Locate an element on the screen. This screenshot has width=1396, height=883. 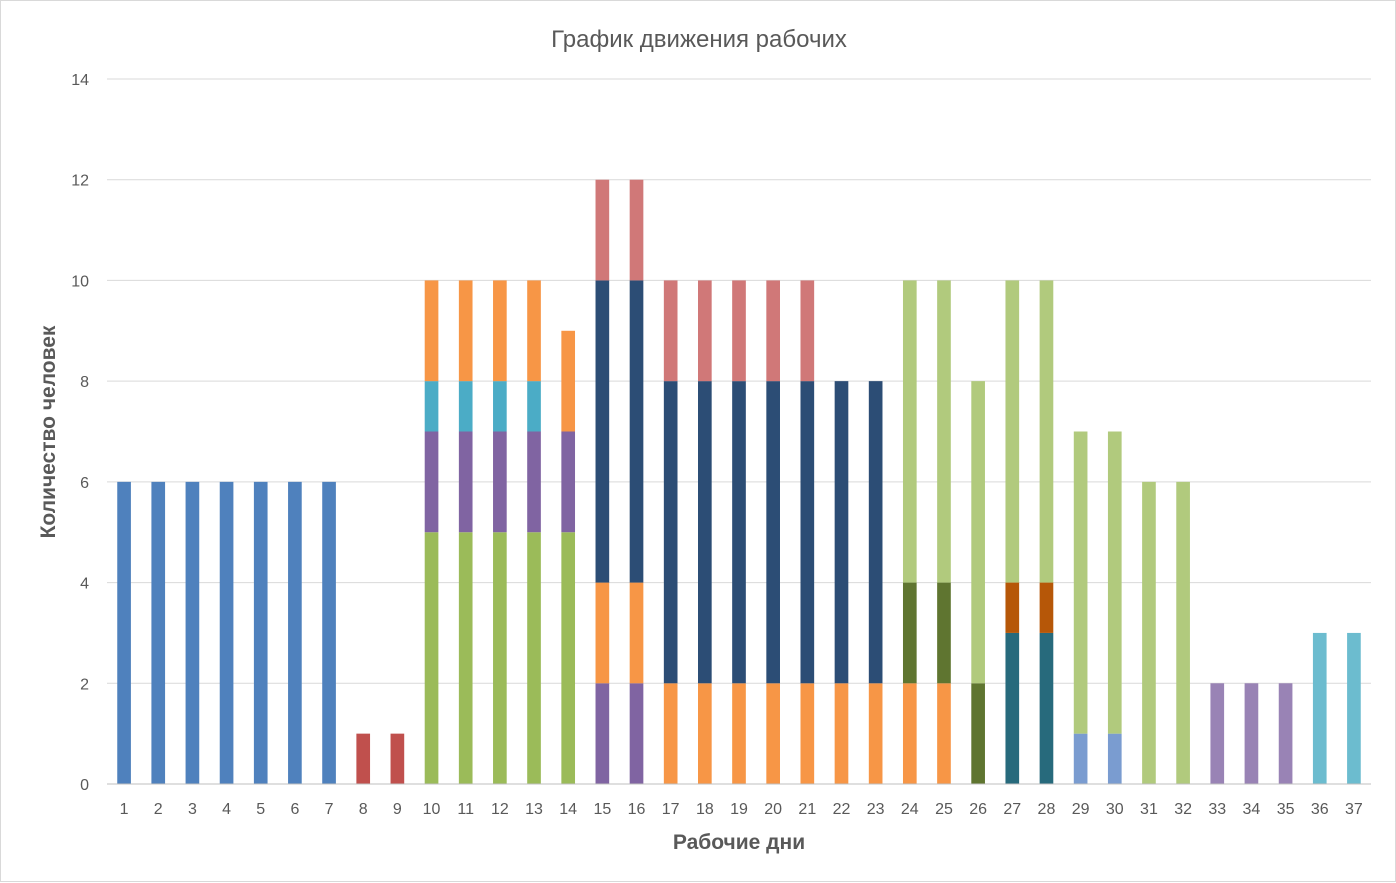
x-tick-label: 3 is located at coordinates (192, 809).